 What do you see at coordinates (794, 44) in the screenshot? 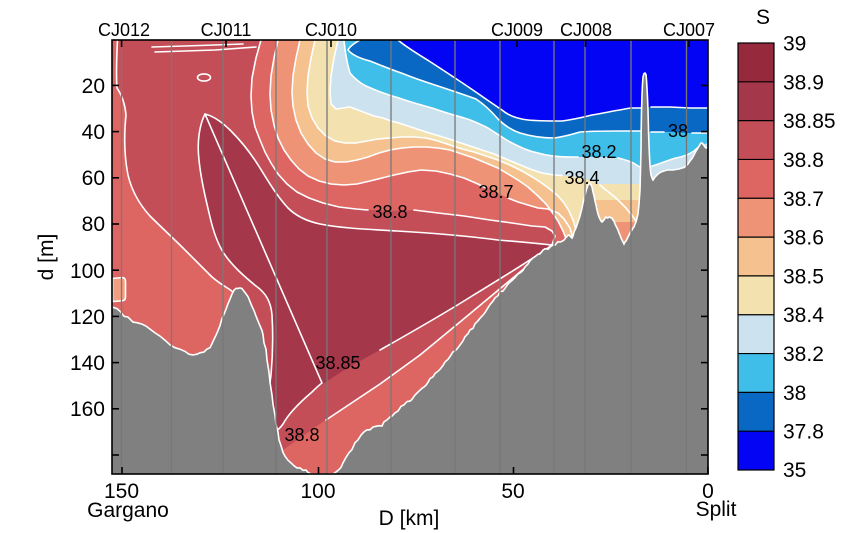
I see `svg-text: 39` at bounding box center [794, 44].